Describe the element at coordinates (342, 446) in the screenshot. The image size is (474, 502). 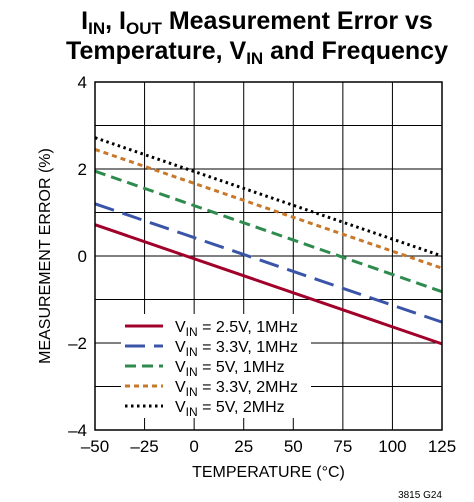
I see `x-tick-label: 75` at that location.